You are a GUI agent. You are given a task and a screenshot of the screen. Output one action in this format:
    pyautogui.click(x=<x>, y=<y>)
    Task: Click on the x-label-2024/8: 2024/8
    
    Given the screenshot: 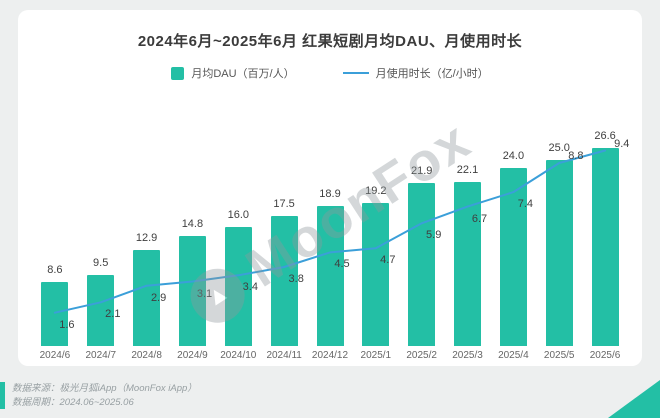 What is the action you would take?
    pyautogui.click(x=146, y=355)
    